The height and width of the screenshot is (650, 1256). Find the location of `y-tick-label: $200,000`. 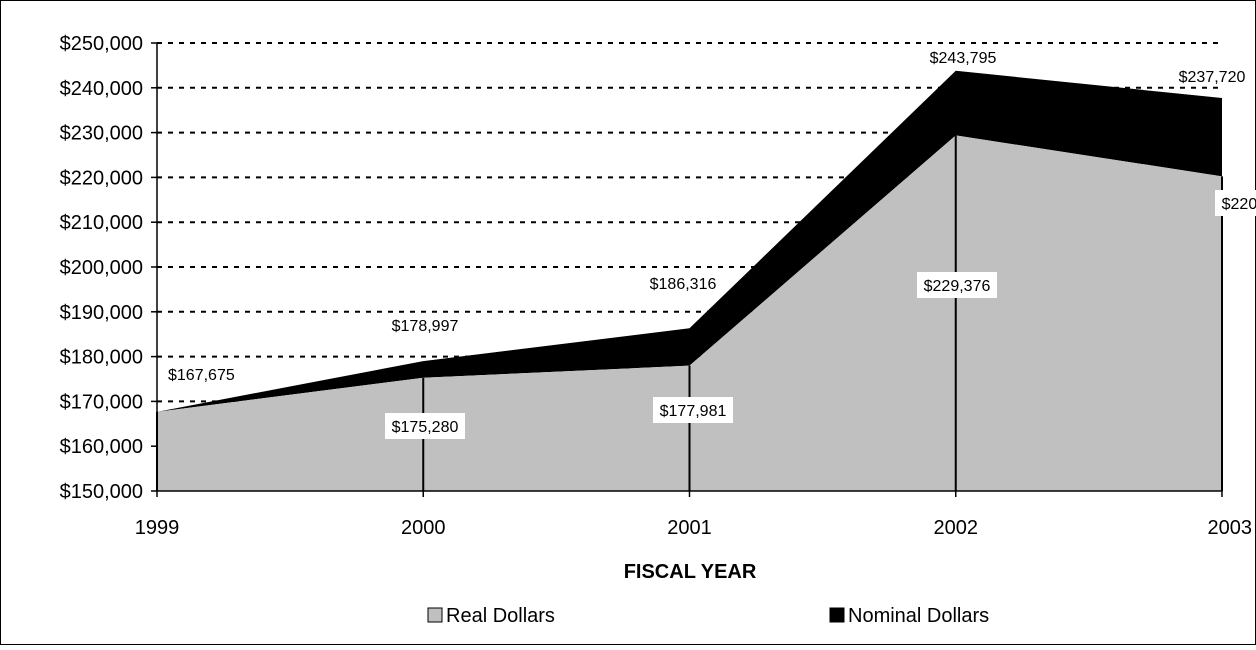

y-tick-label: $200,000 is located at coordinates (101, 268).